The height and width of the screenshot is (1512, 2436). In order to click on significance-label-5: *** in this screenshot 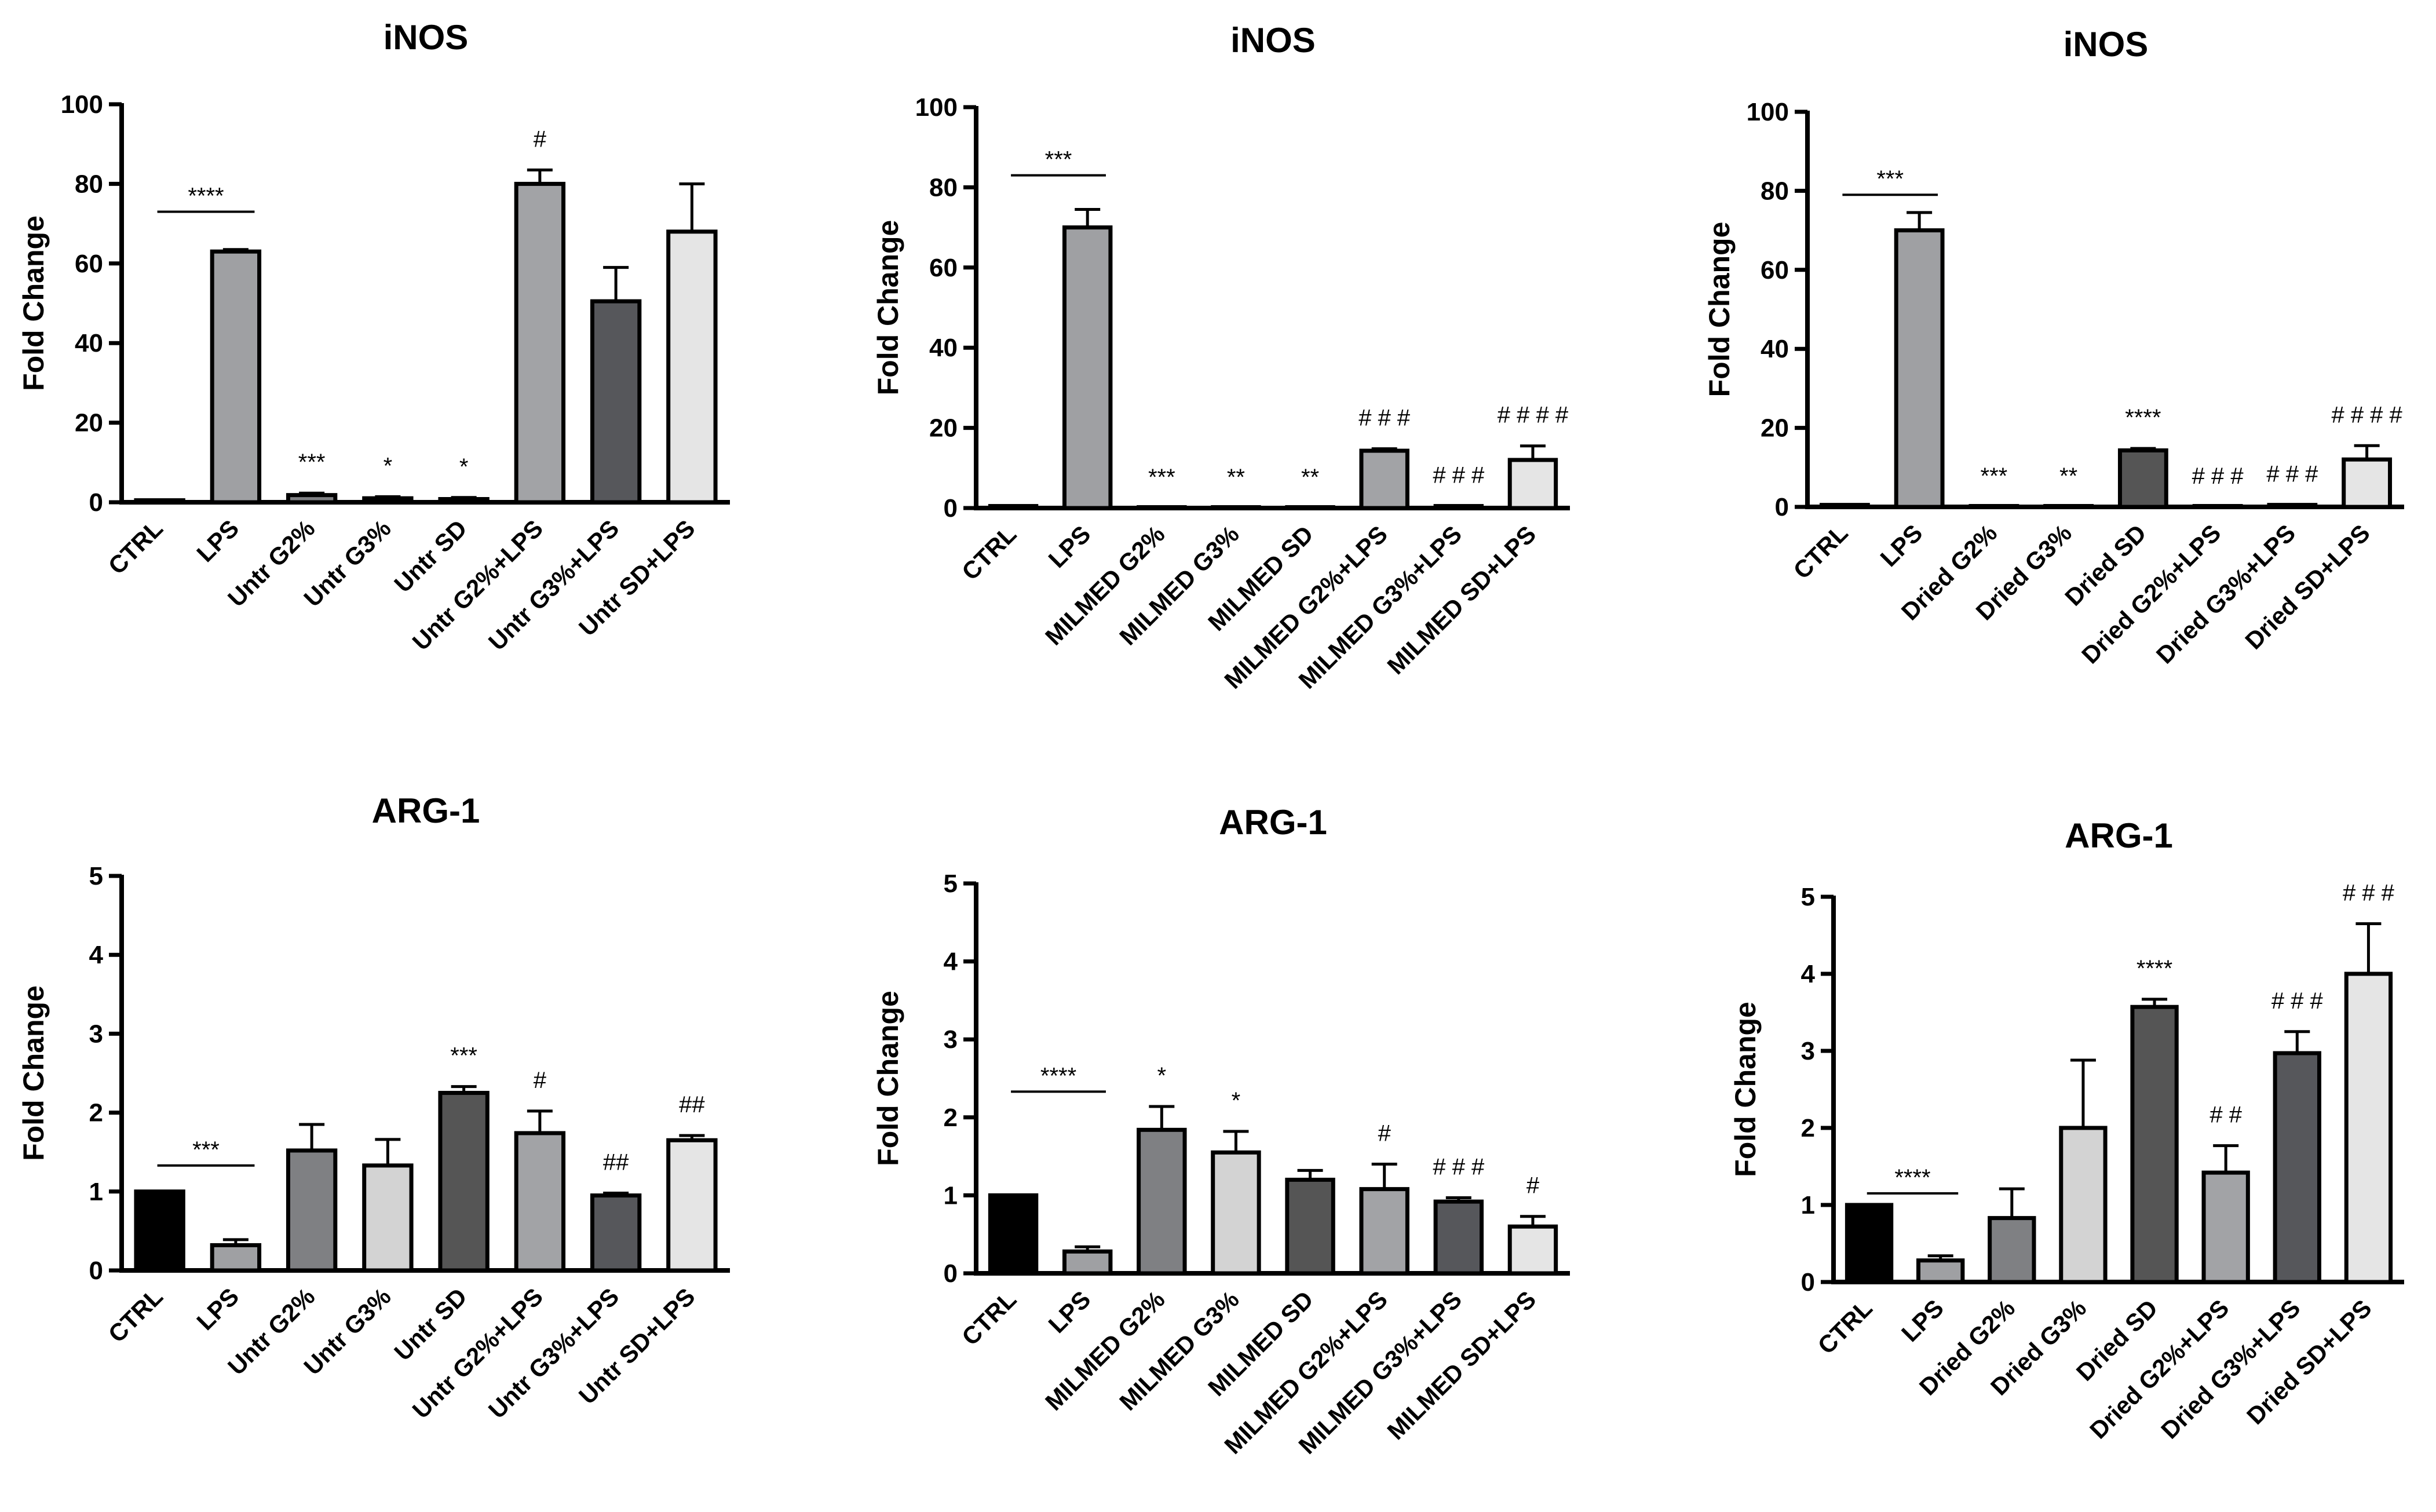, I will do `click(464, 1056)`.